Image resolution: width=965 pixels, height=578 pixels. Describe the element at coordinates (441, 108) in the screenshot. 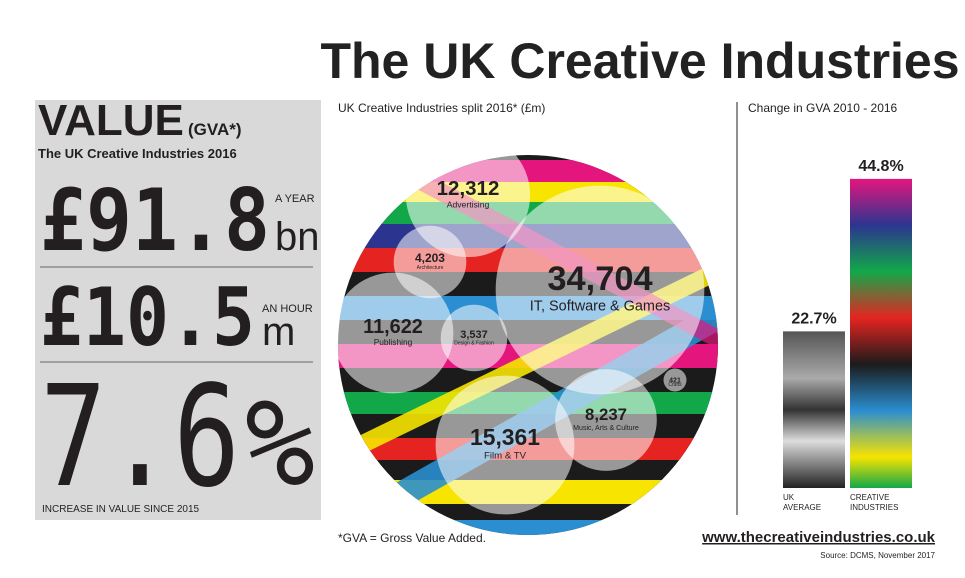

I see `split-title: UK Creative Industries split 2016* (£m)` at that location.